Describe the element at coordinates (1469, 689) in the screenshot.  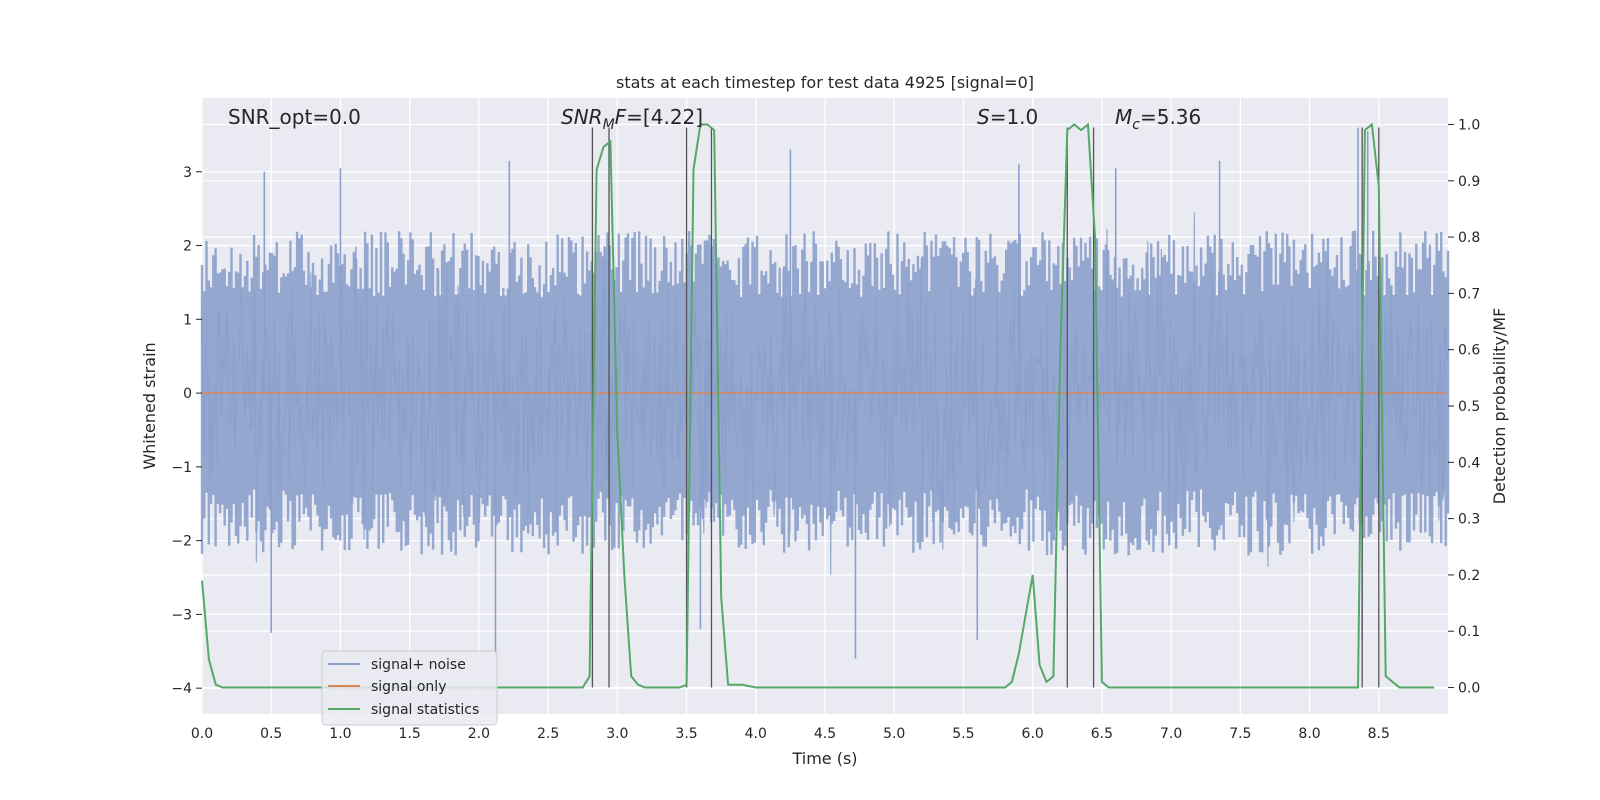
I see `y2-tick-label: 0.0` at that location.